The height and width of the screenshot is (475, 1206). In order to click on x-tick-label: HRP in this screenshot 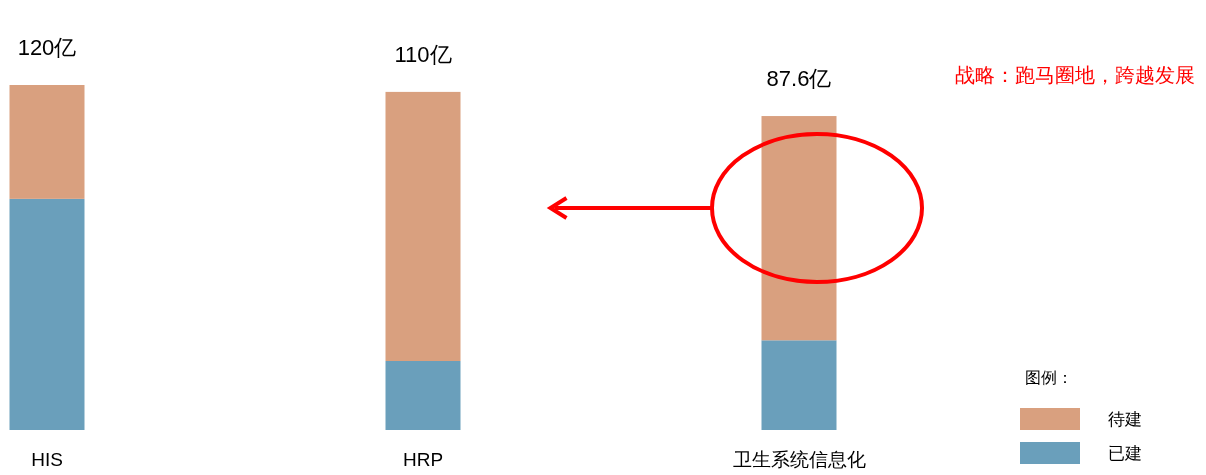, I will do `click(423, 459)`.